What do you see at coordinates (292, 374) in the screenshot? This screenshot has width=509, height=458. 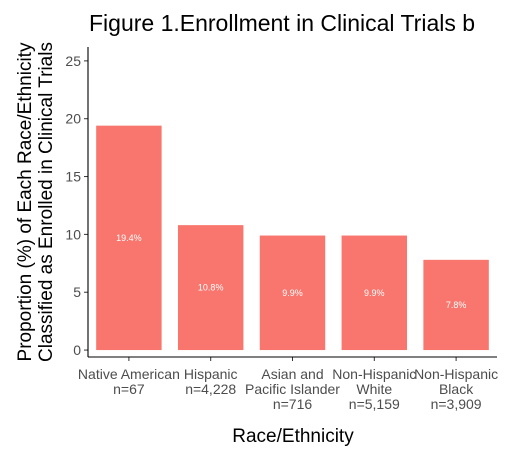 I see `x-tick-label-3-line-1: Asian and` at bounding box center [292, 374].